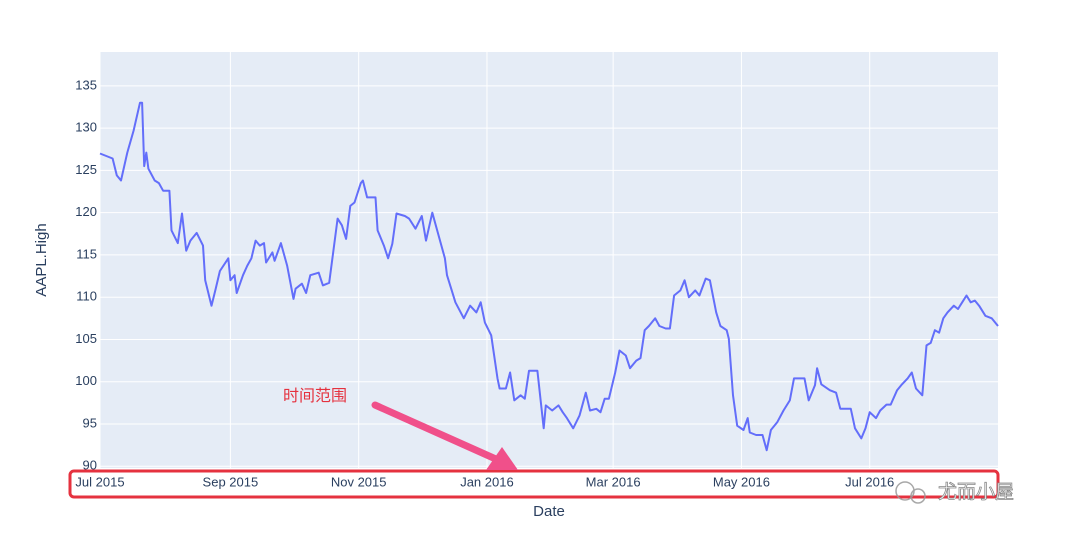  I want to click on y-tick-label: 115, so click(86, 253).